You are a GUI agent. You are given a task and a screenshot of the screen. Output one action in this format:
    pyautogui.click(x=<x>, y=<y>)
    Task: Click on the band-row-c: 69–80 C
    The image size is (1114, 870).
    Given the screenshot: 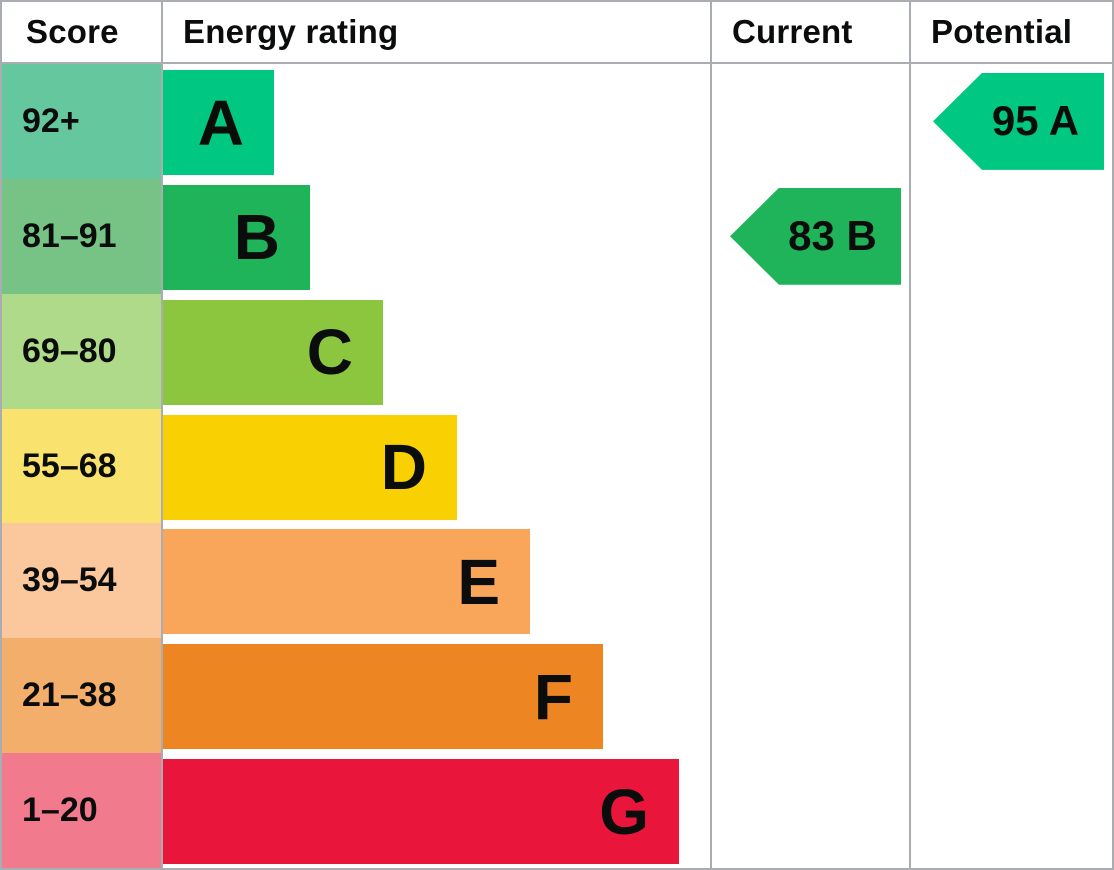 What is the action you would take?
    pyautogui.click(x=557, y=351)
    